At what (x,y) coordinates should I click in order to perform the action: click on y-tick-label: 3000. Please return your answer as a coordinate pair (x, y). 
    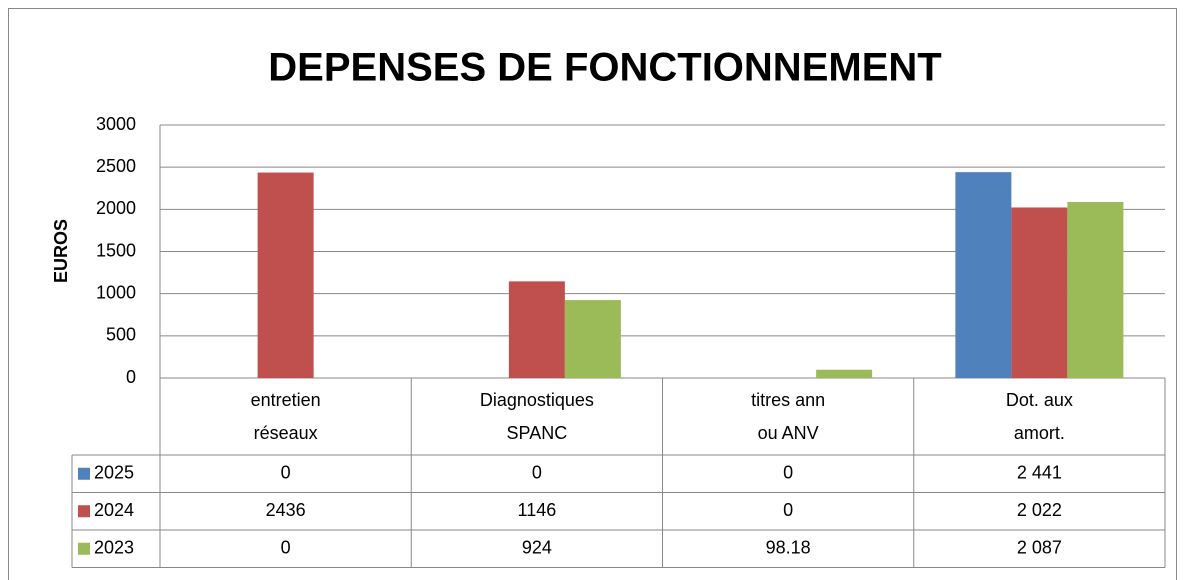
    Looking at the image, I should click on (116, 124).